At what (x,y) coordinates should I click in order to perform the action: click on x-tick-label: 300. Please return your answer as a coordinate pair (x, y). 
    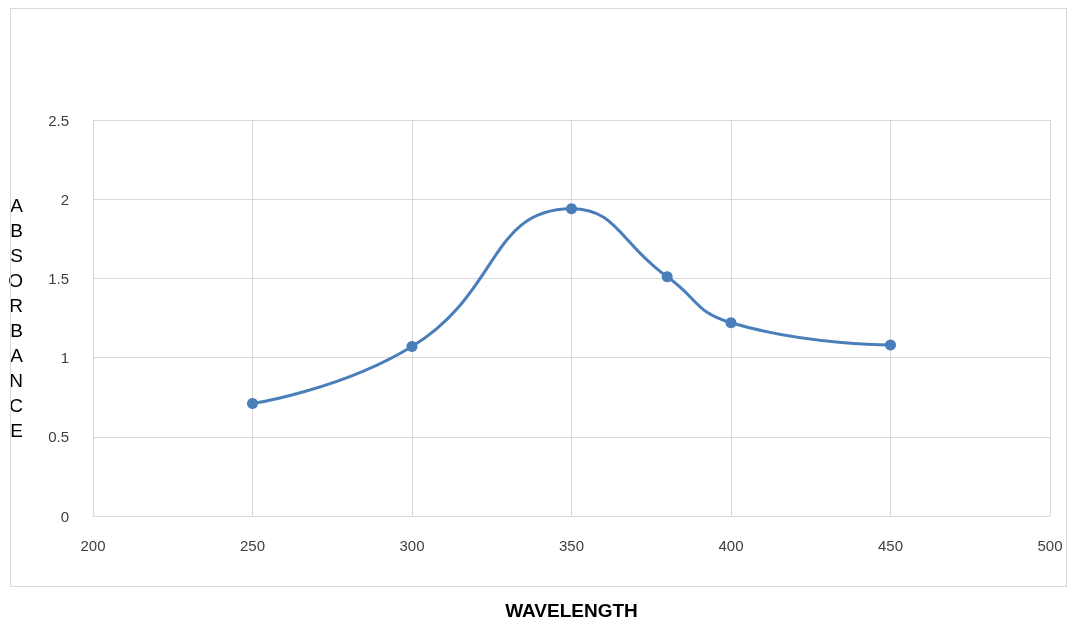
    Looking at the image, I should click on (412, 545).